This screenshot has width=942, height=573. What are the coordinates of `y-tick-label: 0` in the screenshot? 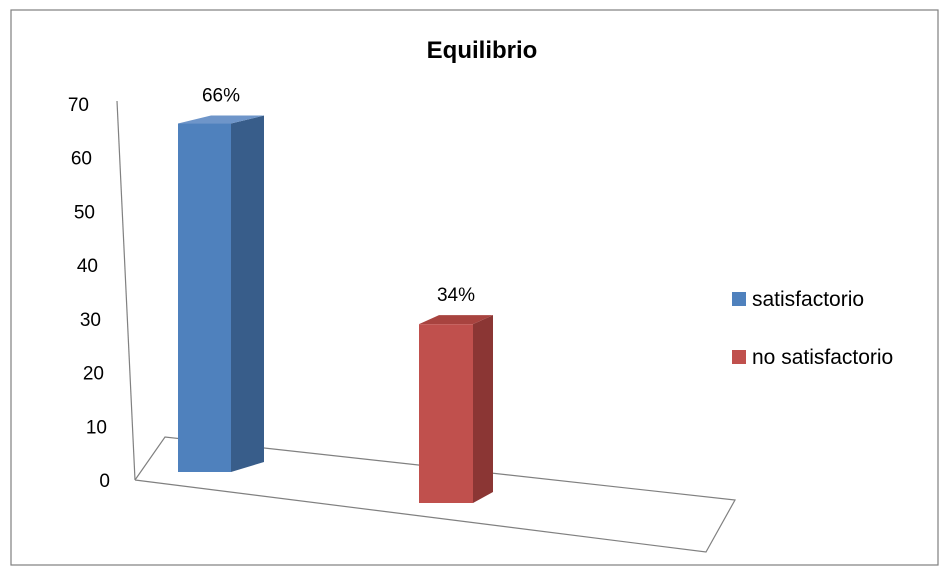 It's located at (104, 481).